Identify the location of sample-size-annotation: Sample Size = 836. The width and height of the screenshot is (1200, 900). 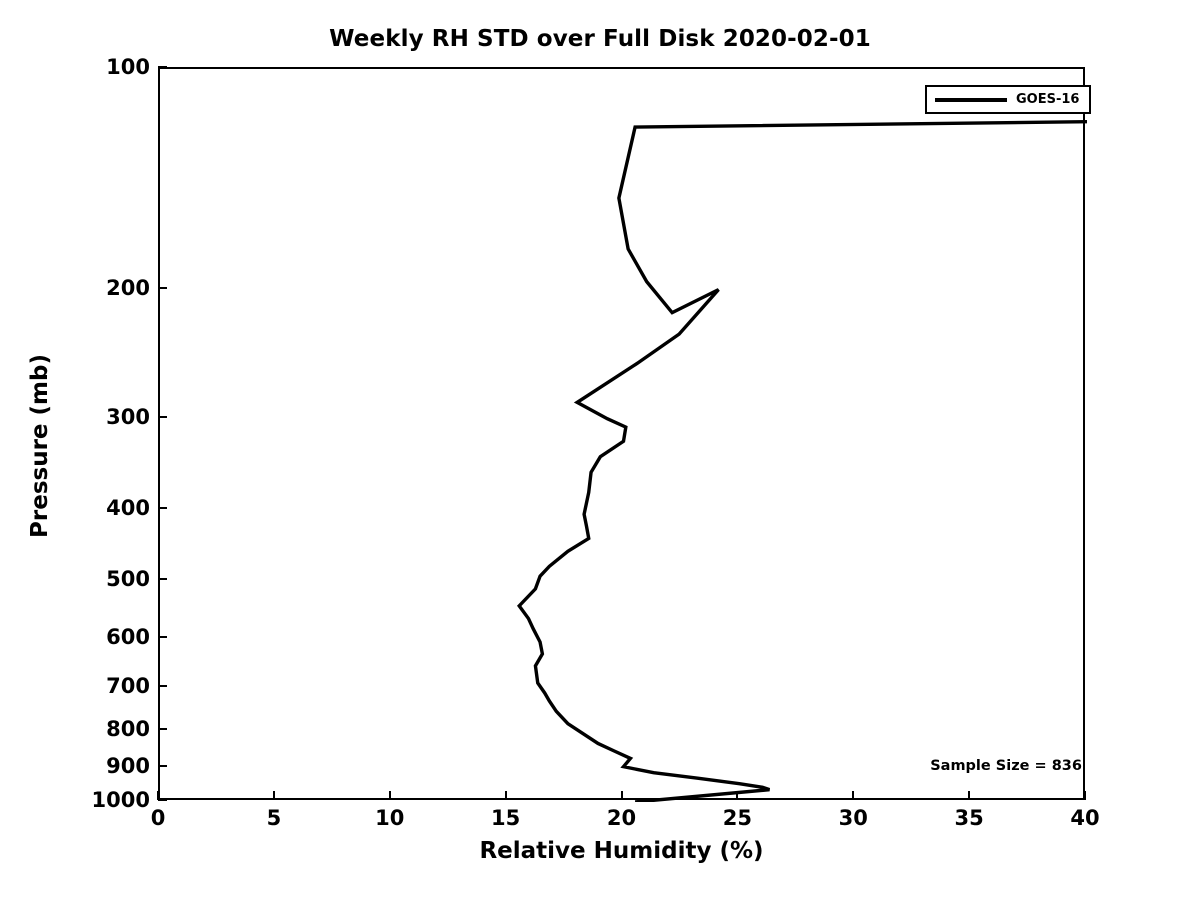
(1006, 766).